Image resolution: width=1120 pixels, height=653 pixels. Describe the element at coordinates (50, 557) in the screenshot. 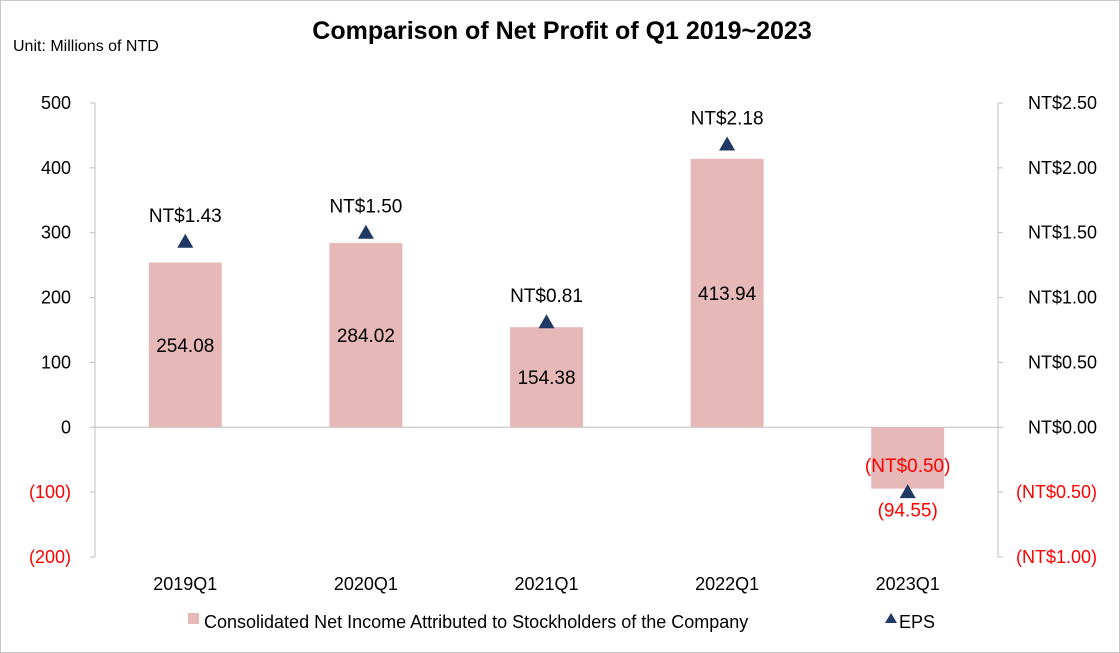

I see `left-tick-label: (200)` at that location.